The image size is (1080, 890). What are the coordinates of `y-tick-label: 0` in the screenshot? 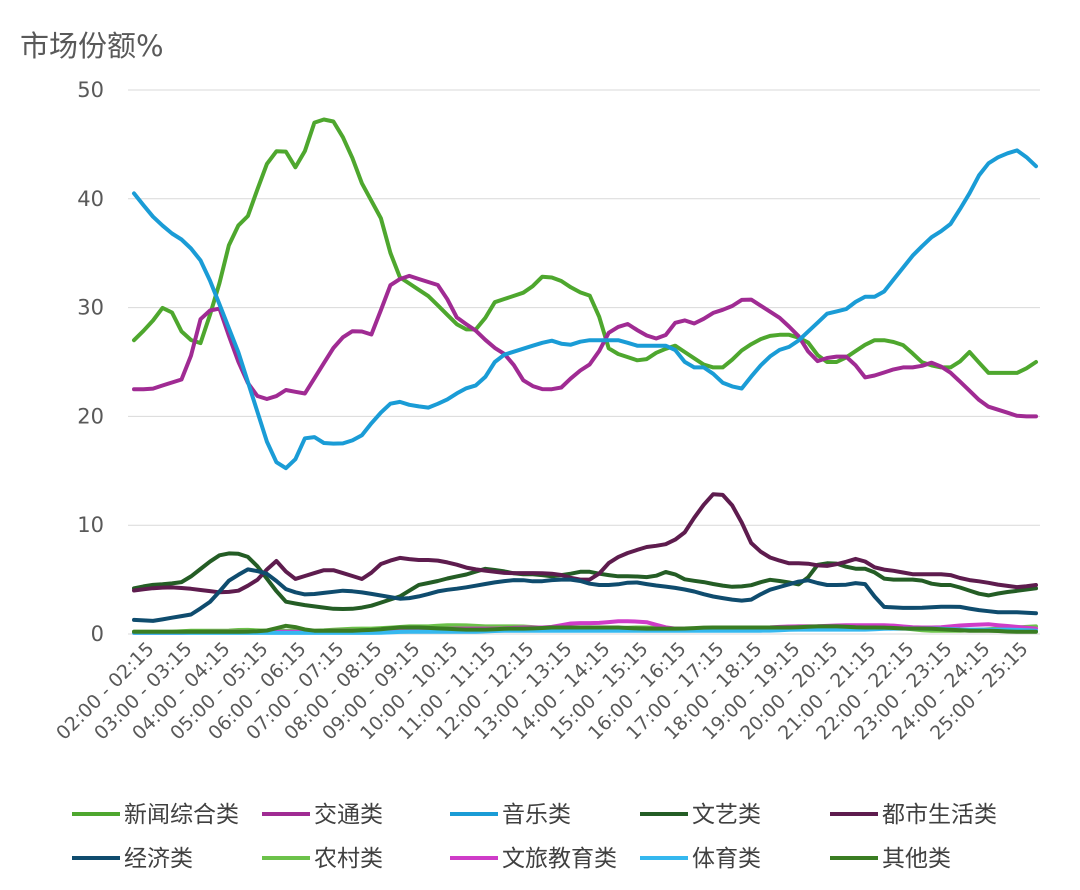 It's located at (97, 634).